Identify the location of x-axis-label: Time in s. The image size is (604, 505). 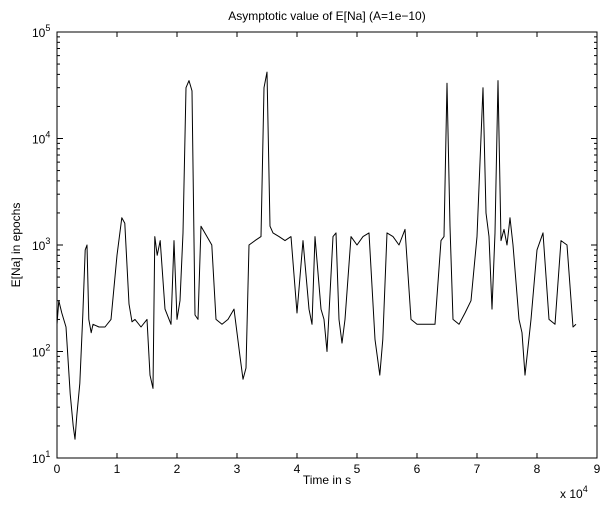
(327, 480).